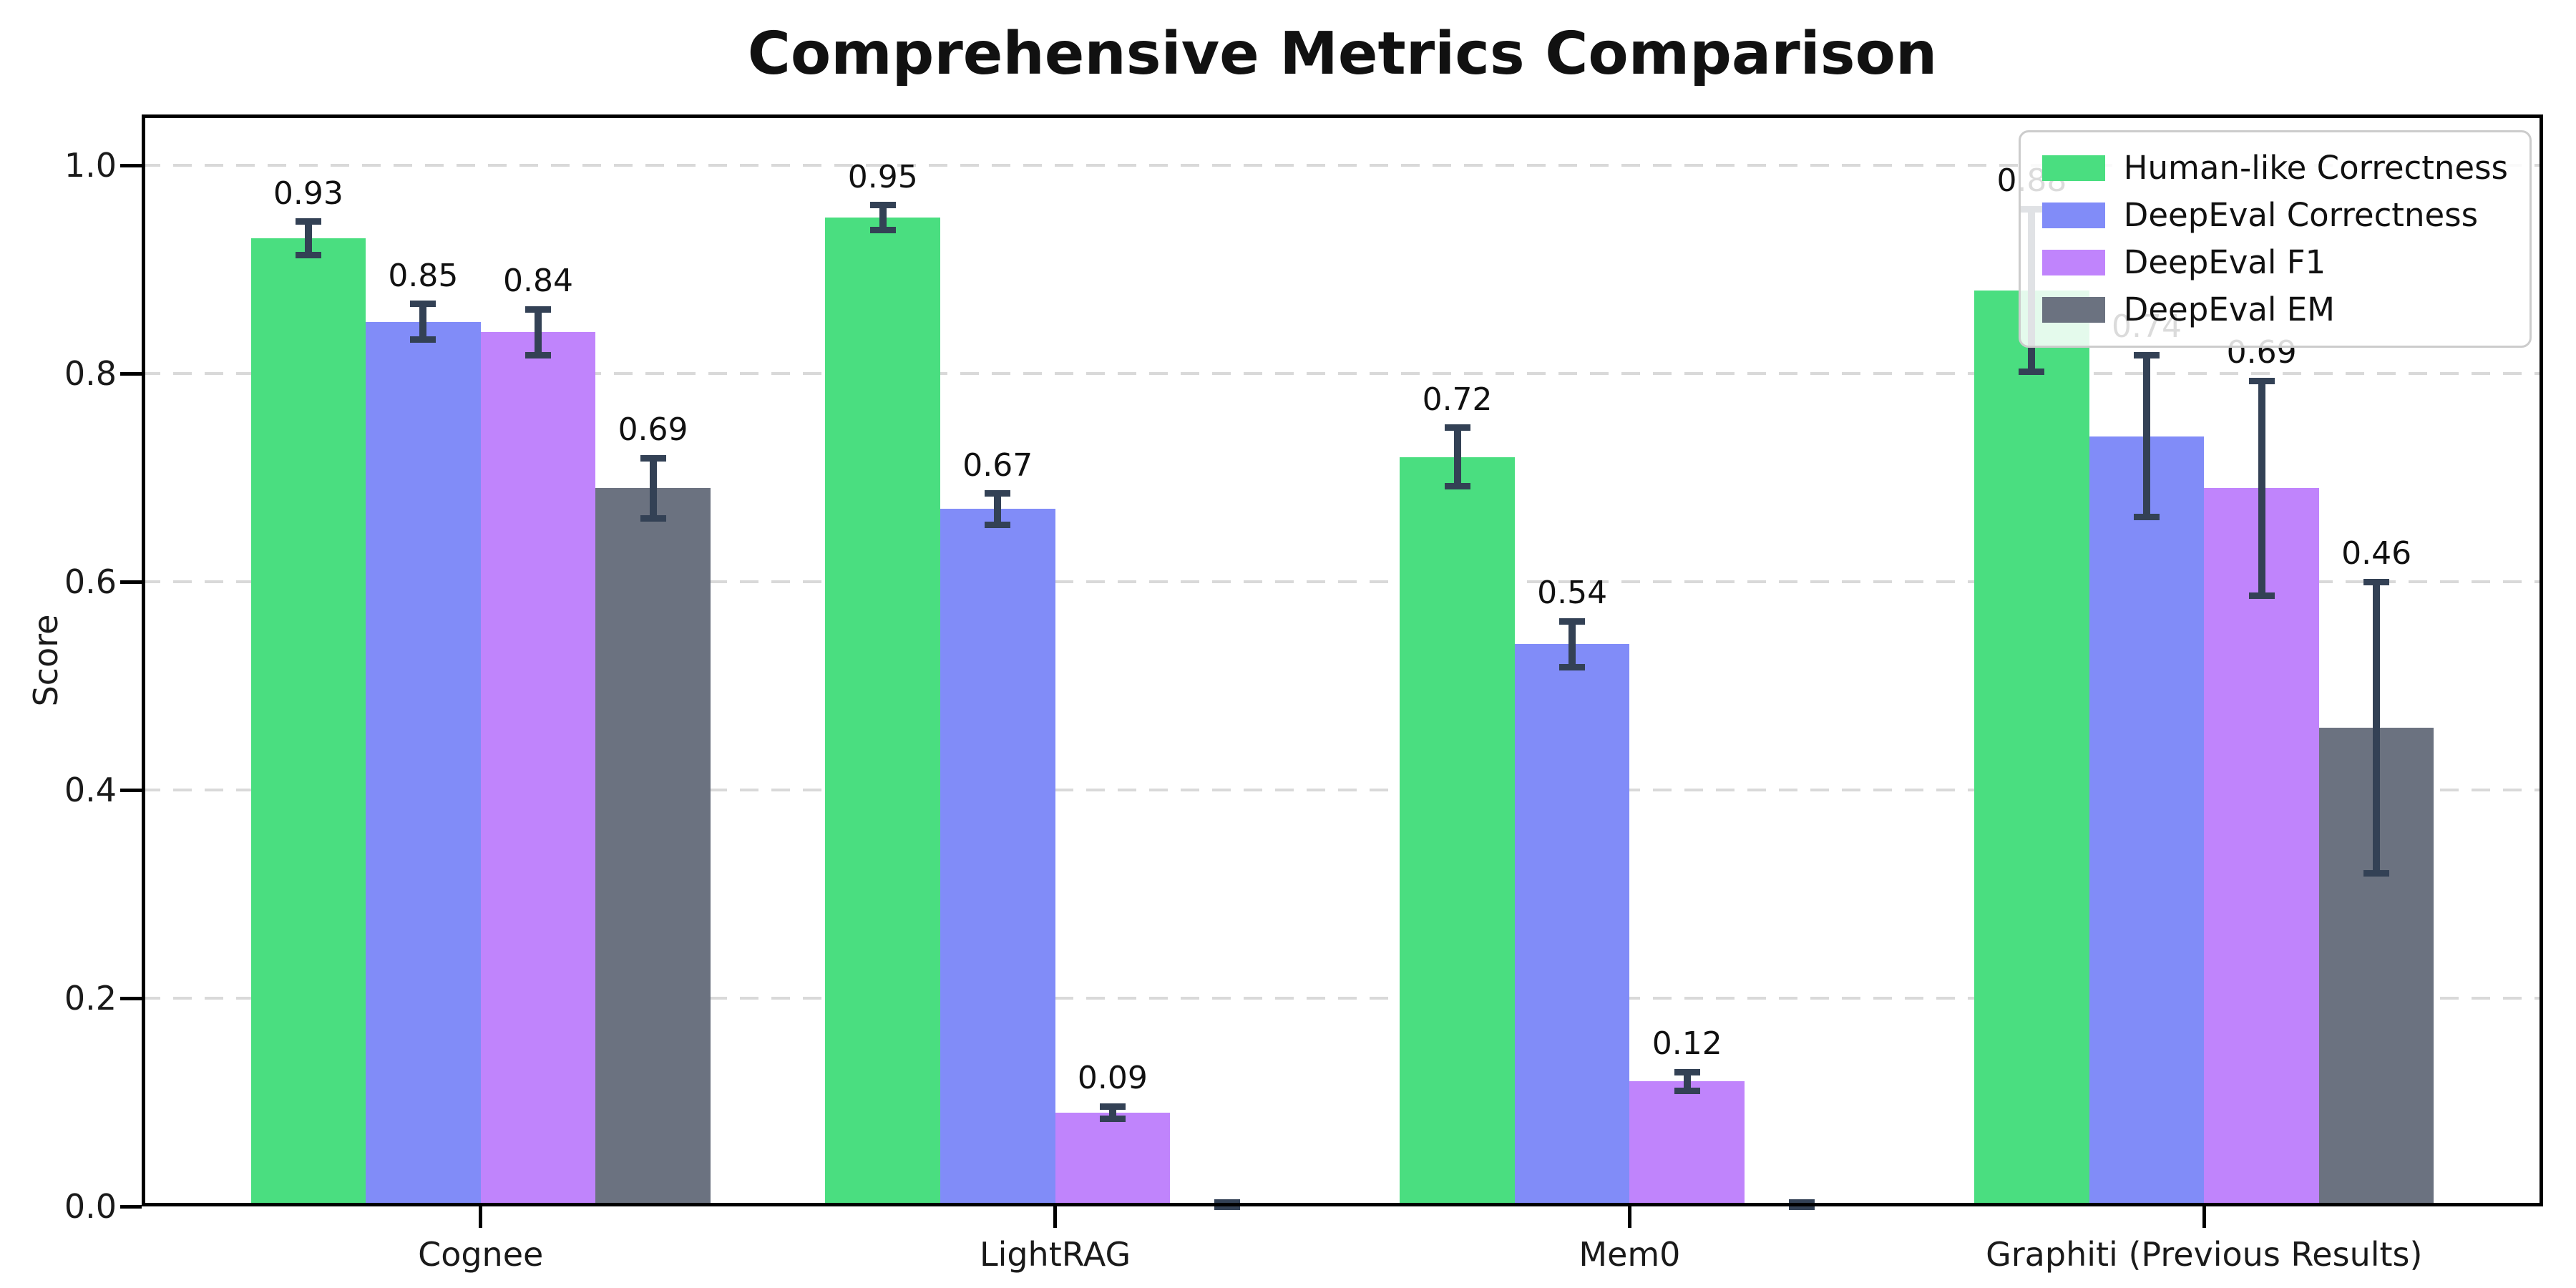  I want to click on value-label: 0.67, so click(997, 465).